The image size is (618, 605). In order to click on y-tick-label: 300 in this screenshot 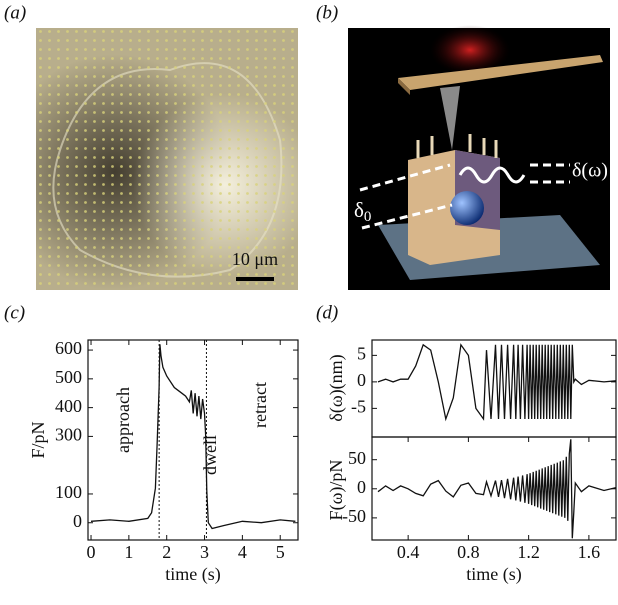, I will do `click(68, 435)`.